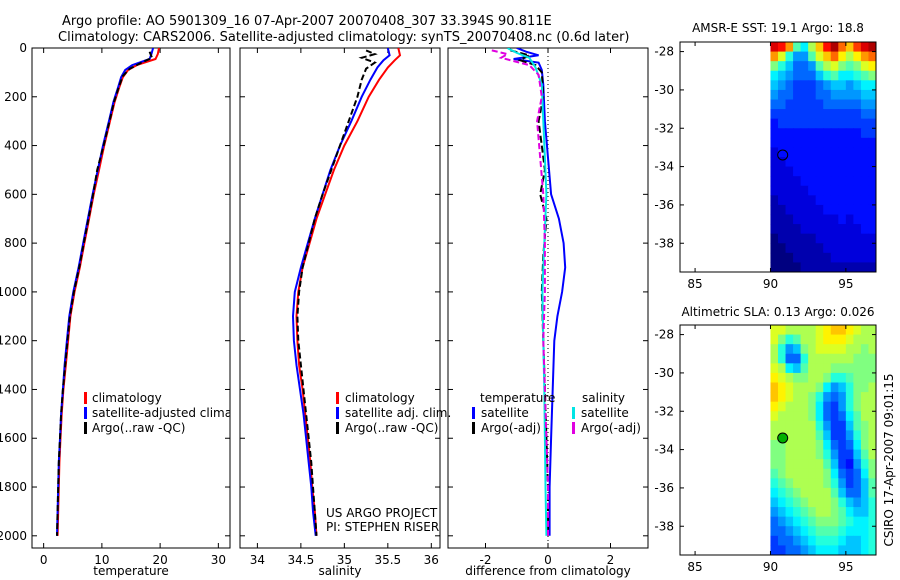 Image resolution: width=900 pixels, height=580 pixels. Describe the element at coordinates (783, 155) in the screenshot. I see `sst-argo-location-marker` at that location.